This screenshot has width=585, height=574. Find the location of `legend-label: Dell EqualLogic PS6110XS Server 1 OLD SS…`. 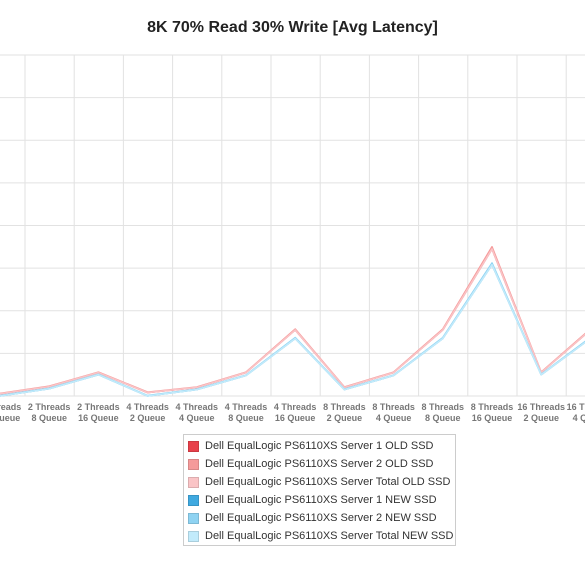

legend-label: Dell EqualLogic PS6110XS Server 1 OLD SS… is located at coordinates (319, 446).